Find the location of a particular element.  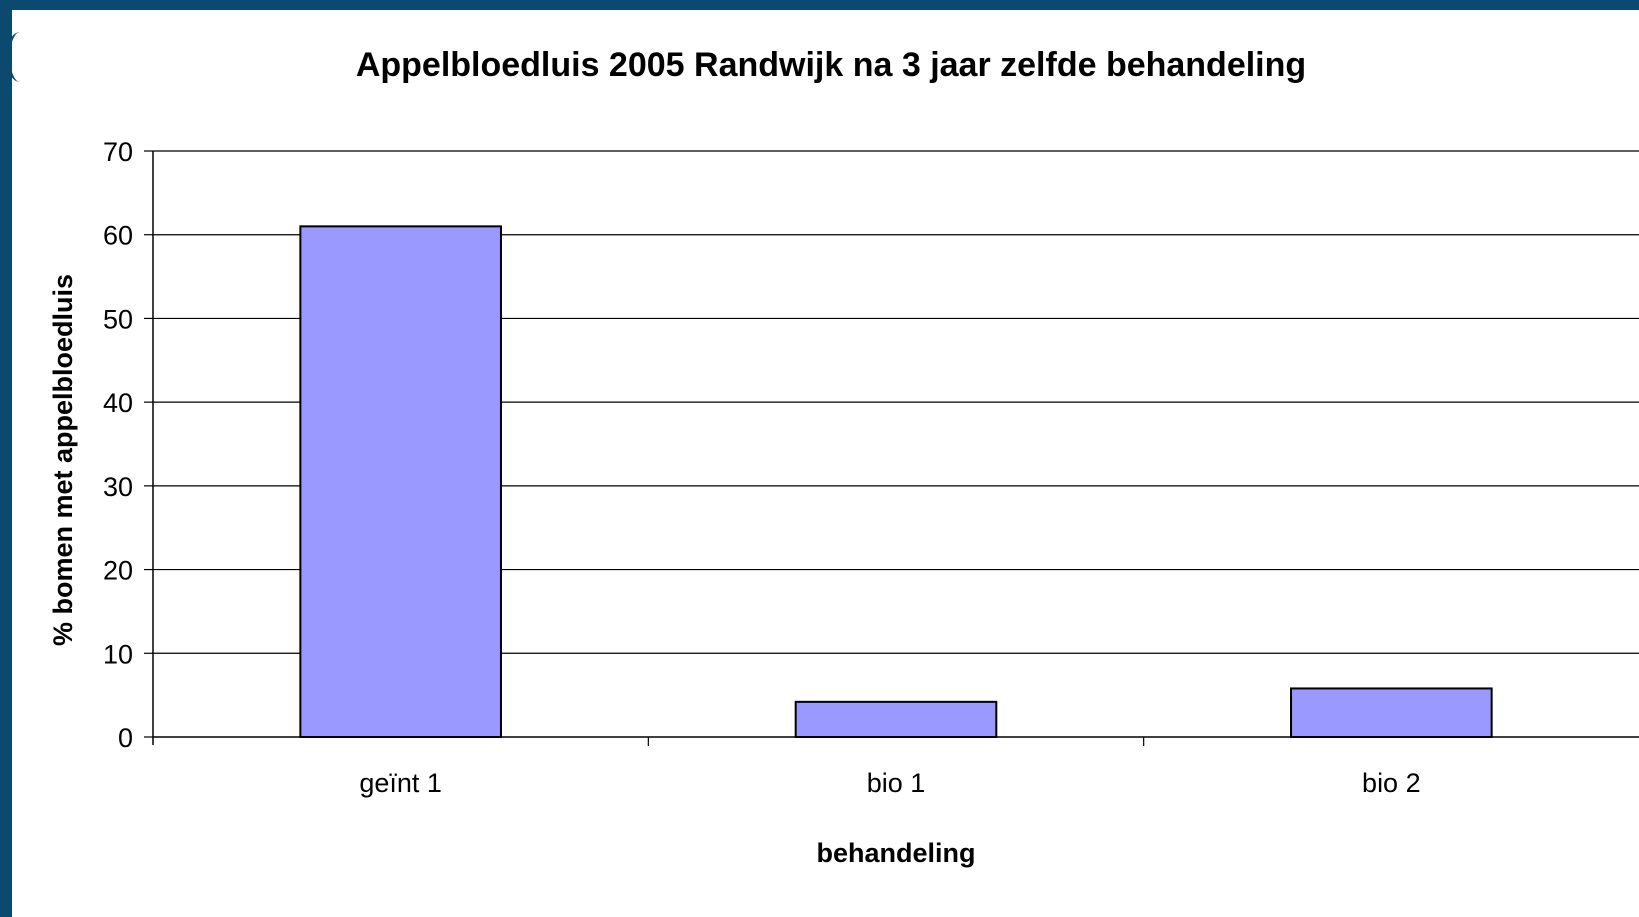

y-tick-label: 60 is located at coordinates (118, 236).